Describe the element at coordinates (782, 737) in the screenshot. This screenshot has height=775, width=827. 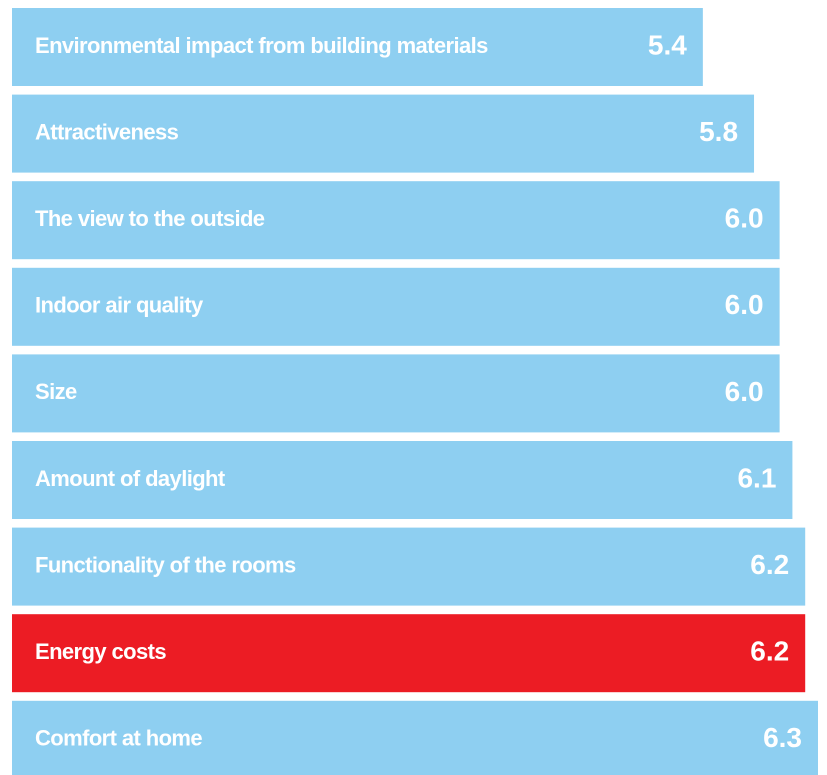
I see `value-label: 6.3` at that location.